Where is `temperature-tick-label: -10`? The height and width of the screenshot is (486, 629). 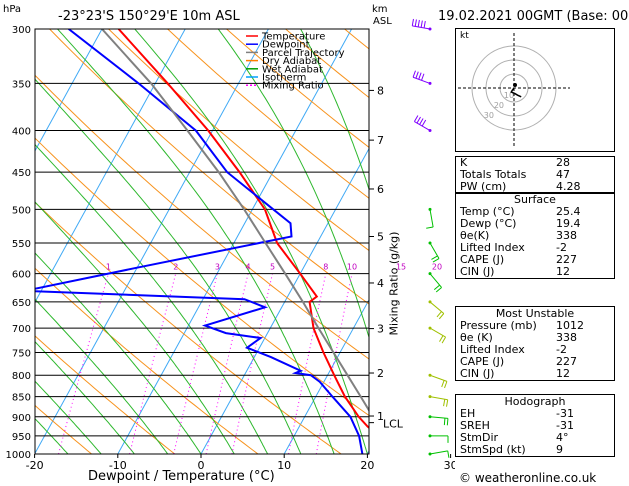 temperature-tick-label: -10 is located at coordinates (118, 465).